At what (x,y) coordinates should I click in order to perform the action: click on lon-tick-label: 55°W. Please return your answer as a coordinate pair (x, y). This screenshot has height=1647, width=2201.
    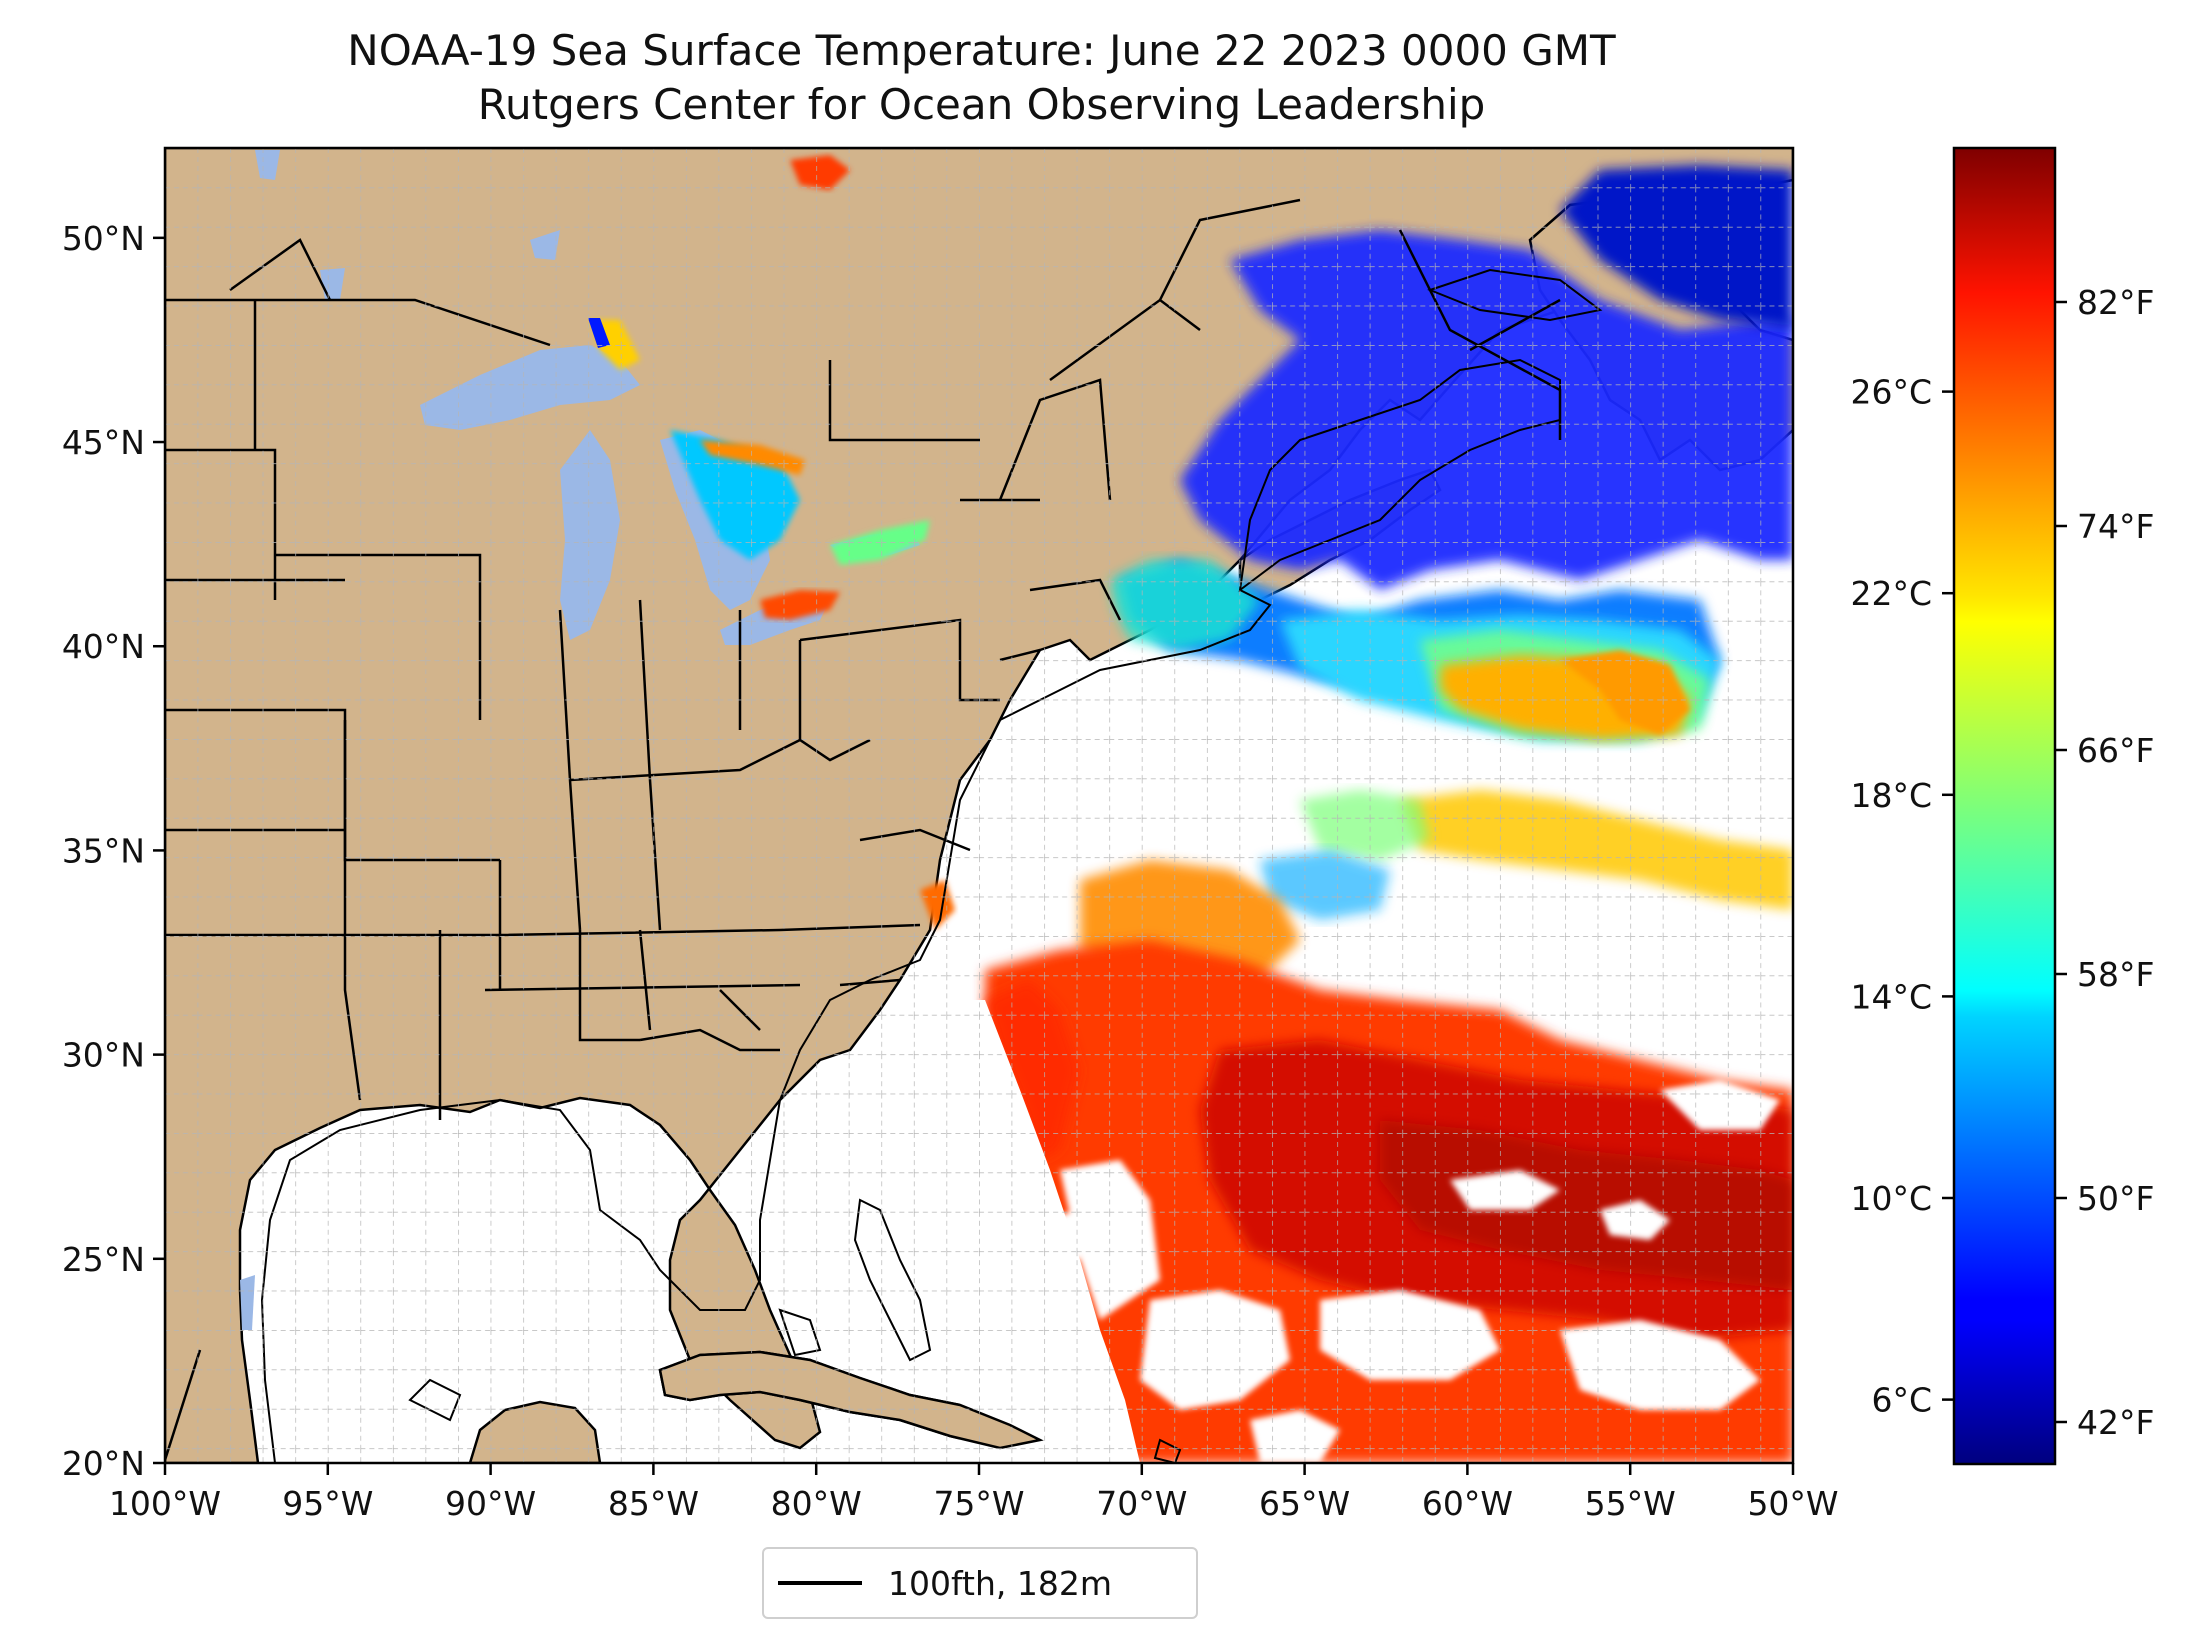
    Looking at the image, I should click on (1630, 1503).